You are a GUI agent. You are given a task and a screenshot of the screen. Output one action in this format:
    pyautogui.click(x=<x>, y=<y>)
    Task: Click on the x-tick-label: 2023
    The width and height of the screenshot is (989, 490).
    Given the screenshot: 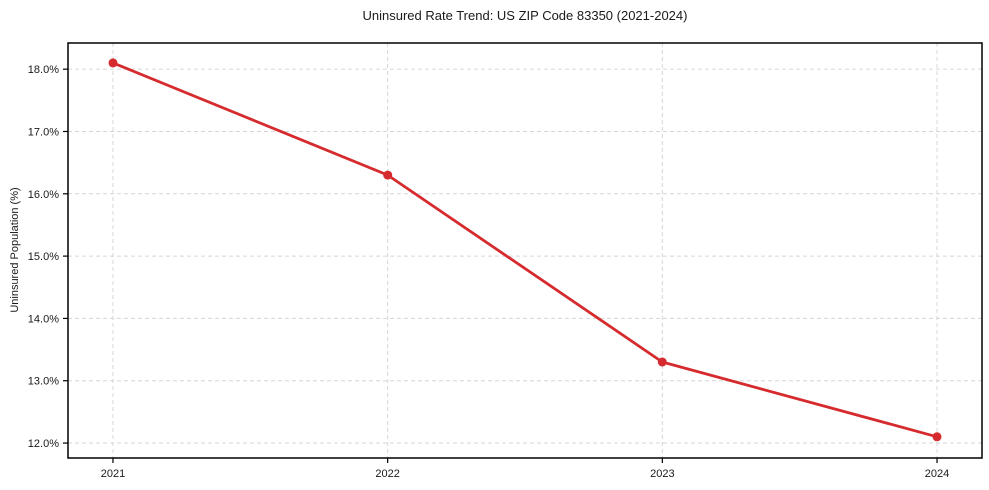 What is the action you would take?
    pyautogui.click(x=662, y=474)
    